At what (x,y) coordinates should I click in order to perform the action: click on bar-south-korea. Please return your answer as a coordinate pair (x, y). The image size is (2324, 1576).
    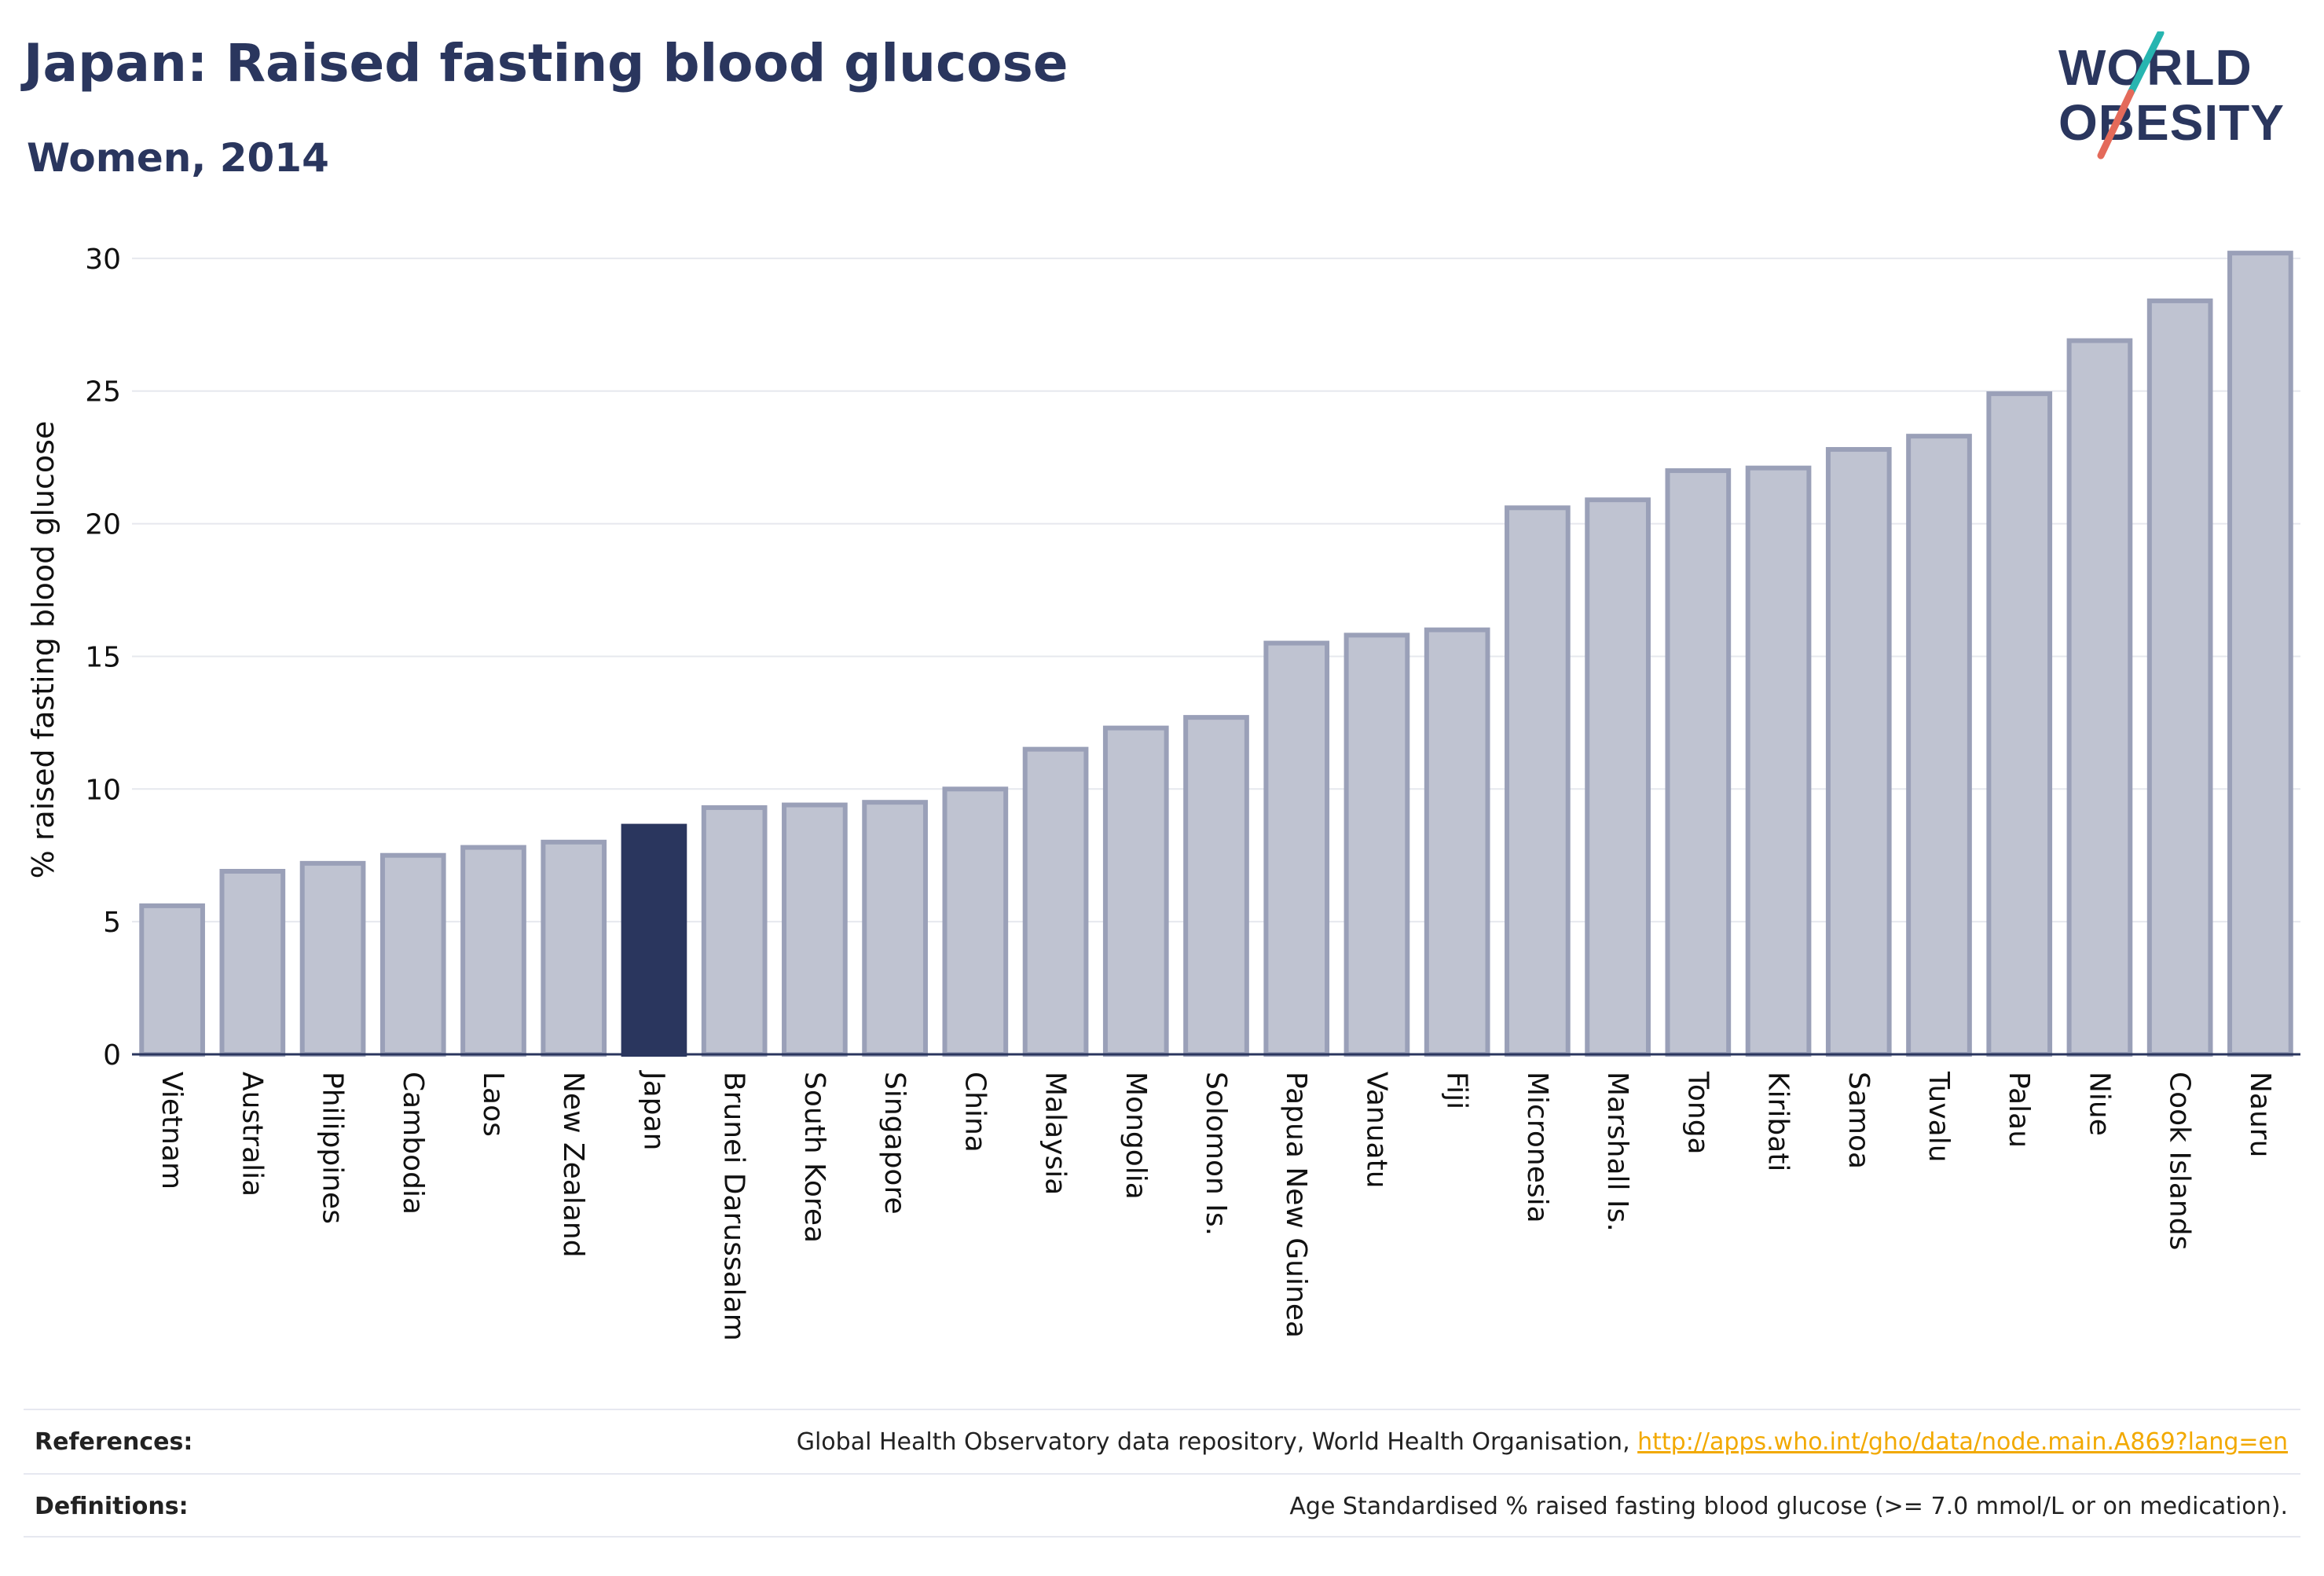
    Looking at the image, I should click on (815, 929).